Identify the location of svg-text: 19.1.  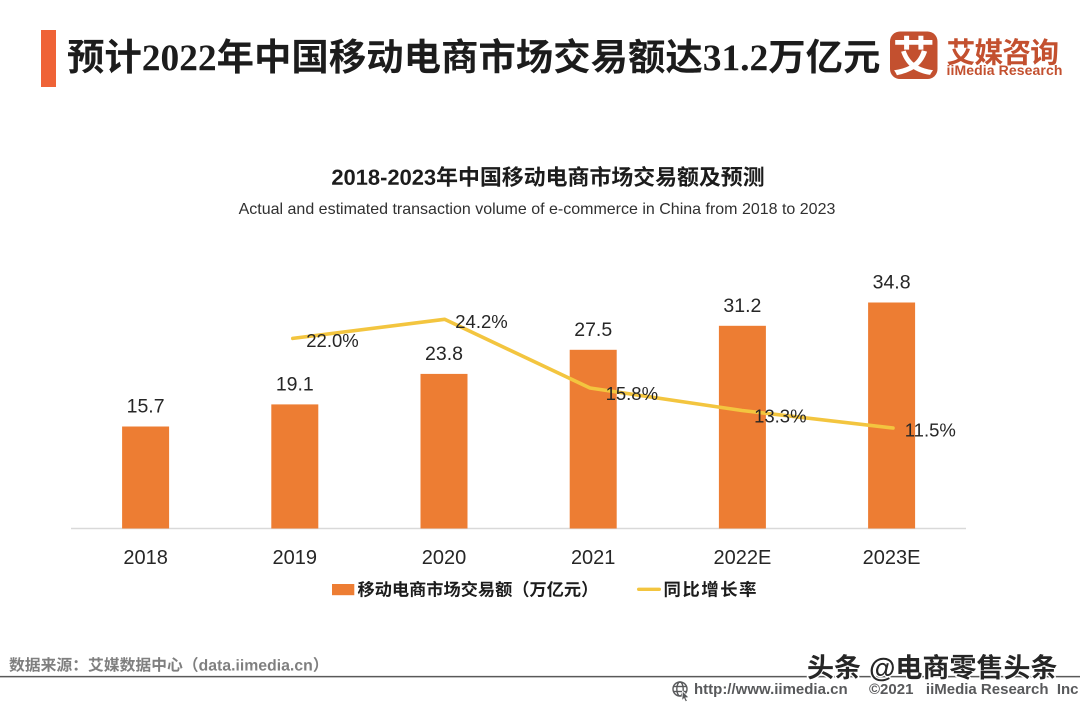
(295, 384).